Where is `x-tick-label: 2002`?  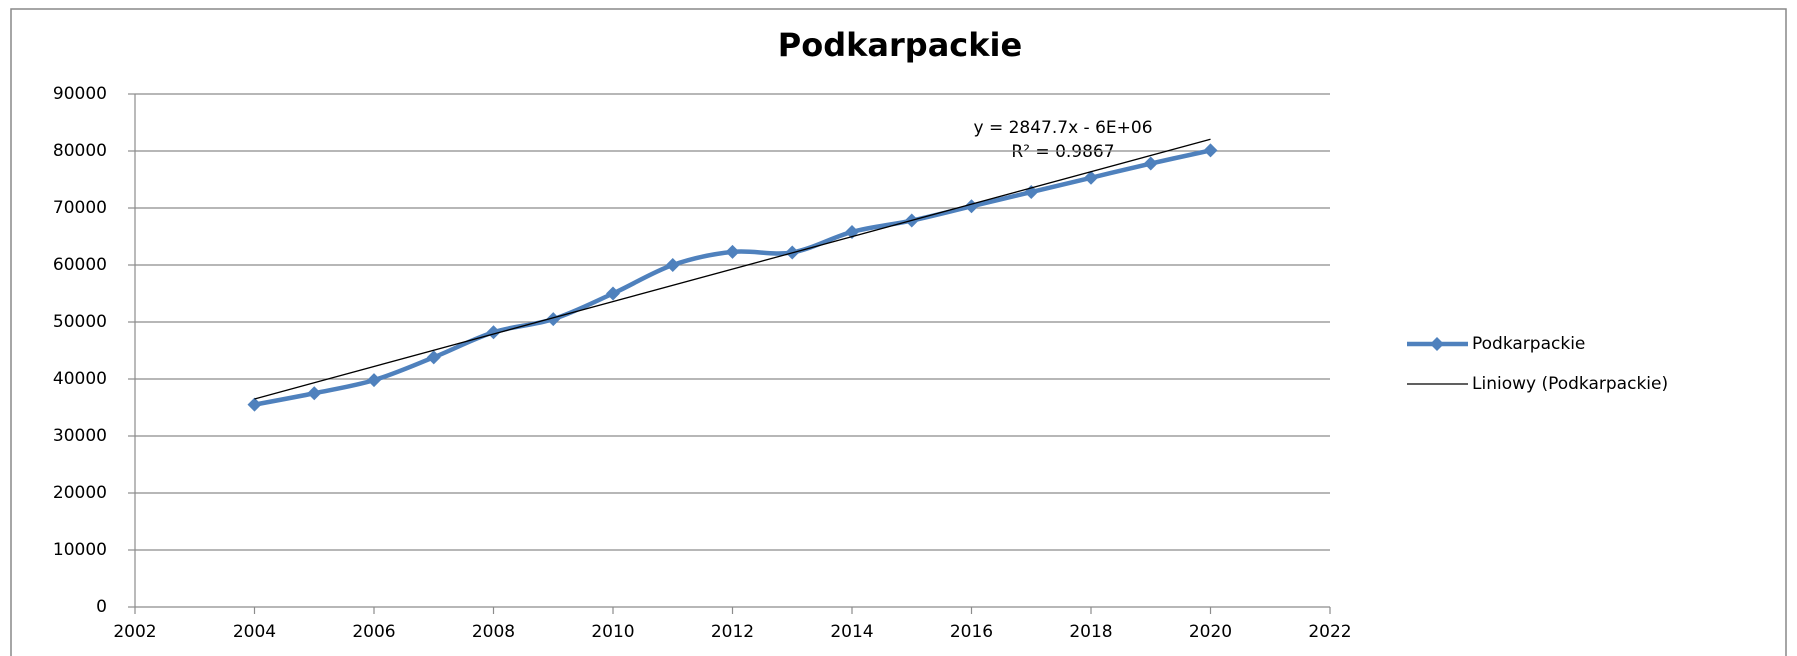 x-tick-label: 2002 is located at coordinates (134, 632).